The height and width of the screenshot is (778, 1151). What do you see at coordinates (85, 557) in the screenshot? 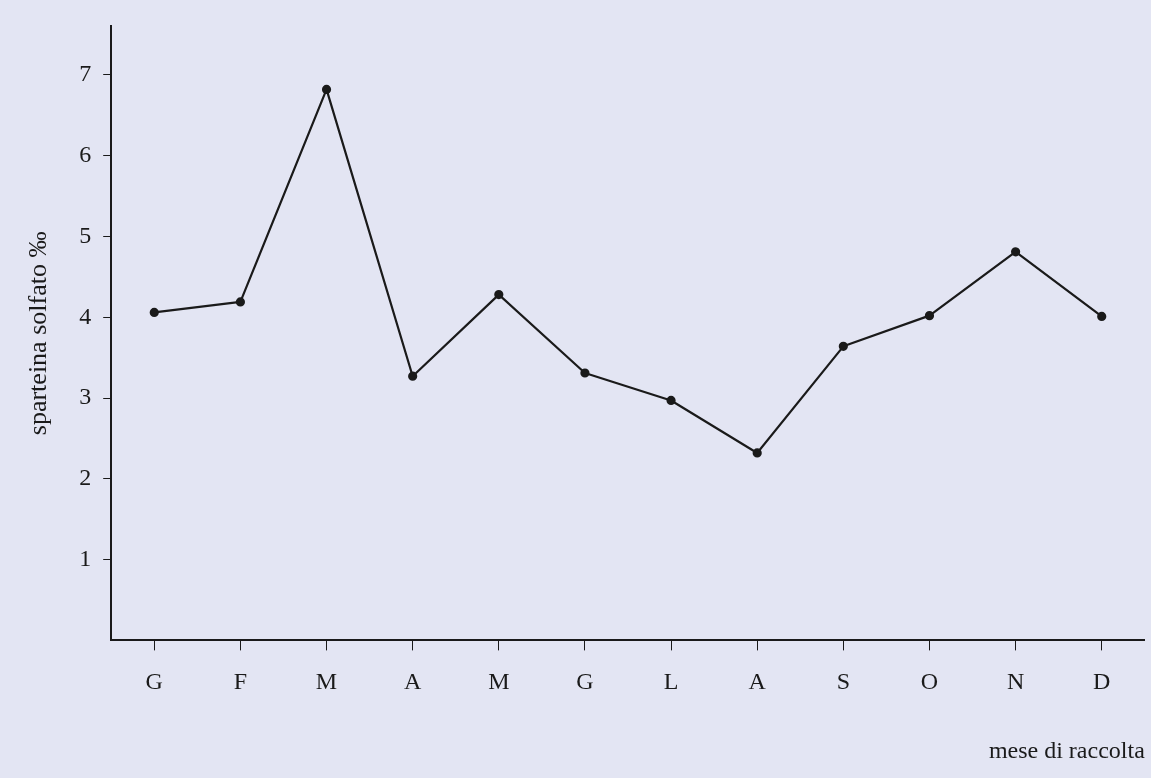
I see `y-tick-label: 1` at bounding box center [85, 557].